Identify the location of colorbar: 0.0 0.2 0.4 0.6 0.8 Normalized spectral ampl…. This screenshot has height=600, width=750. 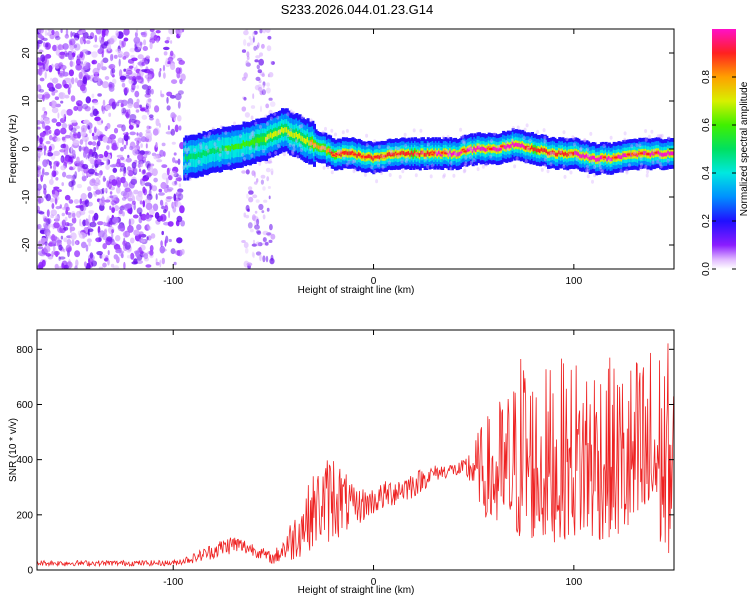
(725, 152).